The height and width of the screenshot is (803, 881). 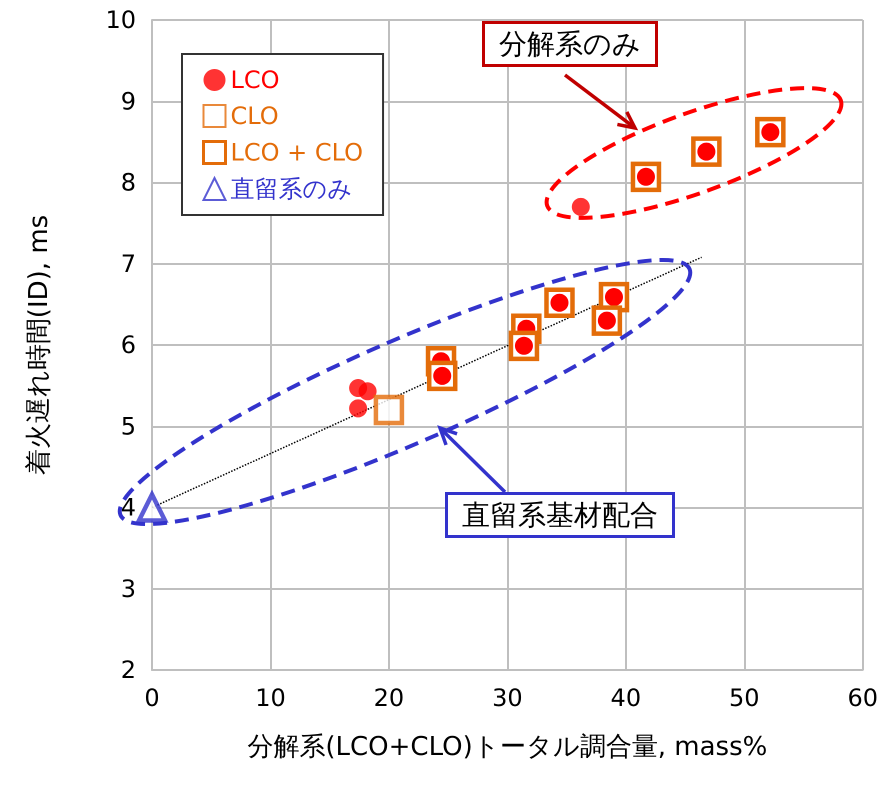 What do you see at coordinates (120, 20) in the screenshot?
I see `y-tick-label: 10` at bounding box center [120, 20].